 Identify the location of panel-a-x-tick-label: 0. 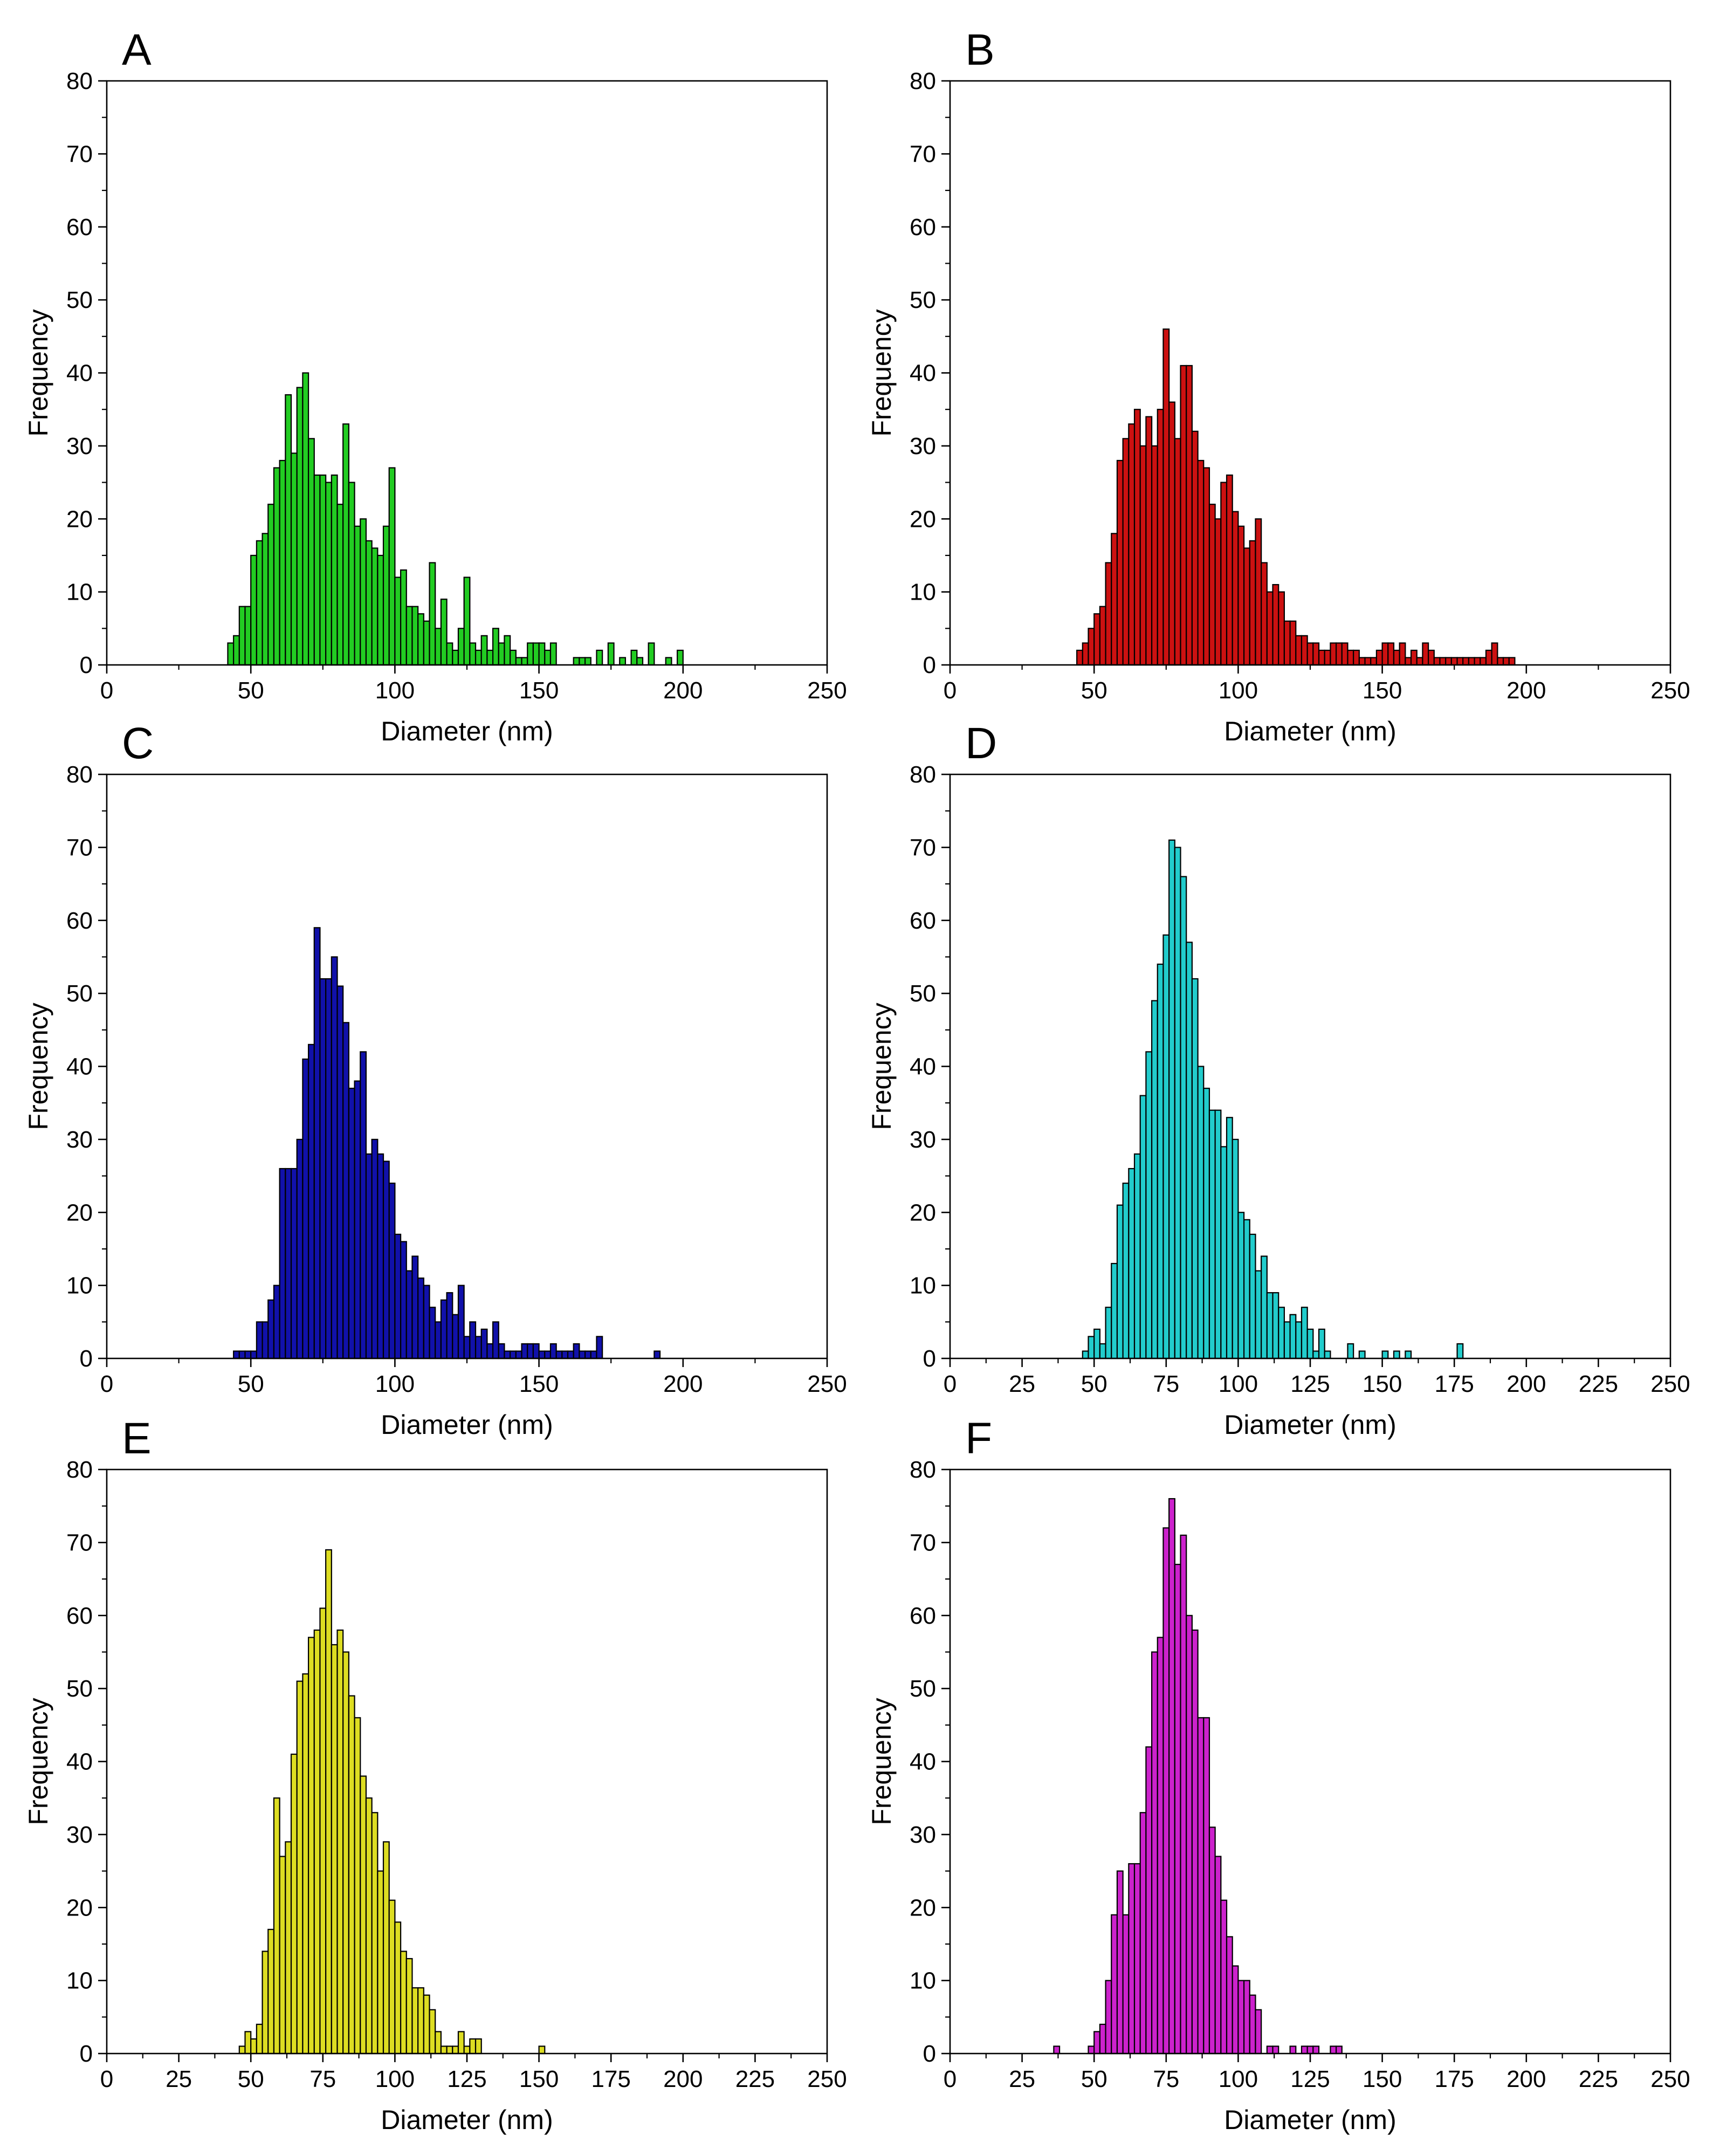
(106, 691).